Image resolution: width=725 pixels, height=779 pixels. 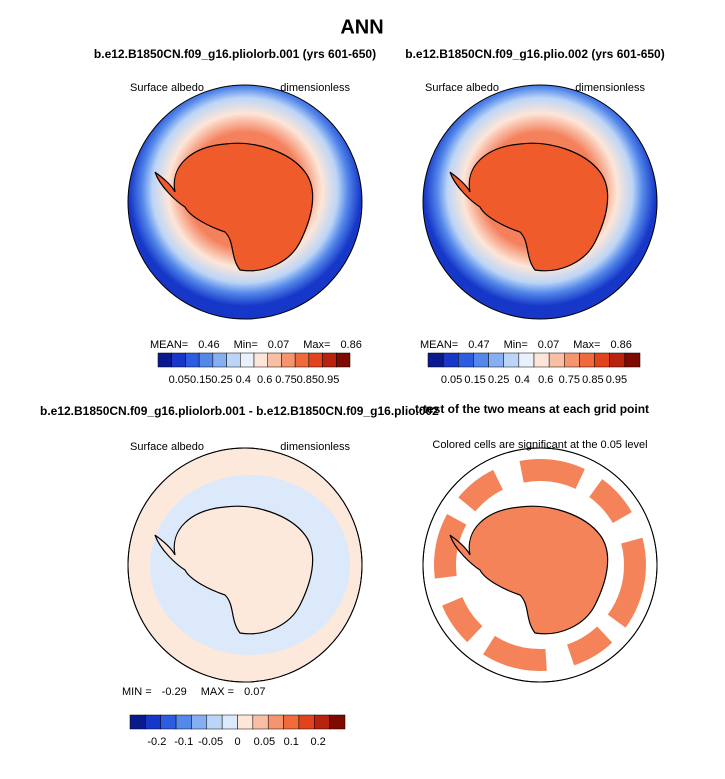 I want to click on colorbar-label: -0.1, so click(x=183, y=742).